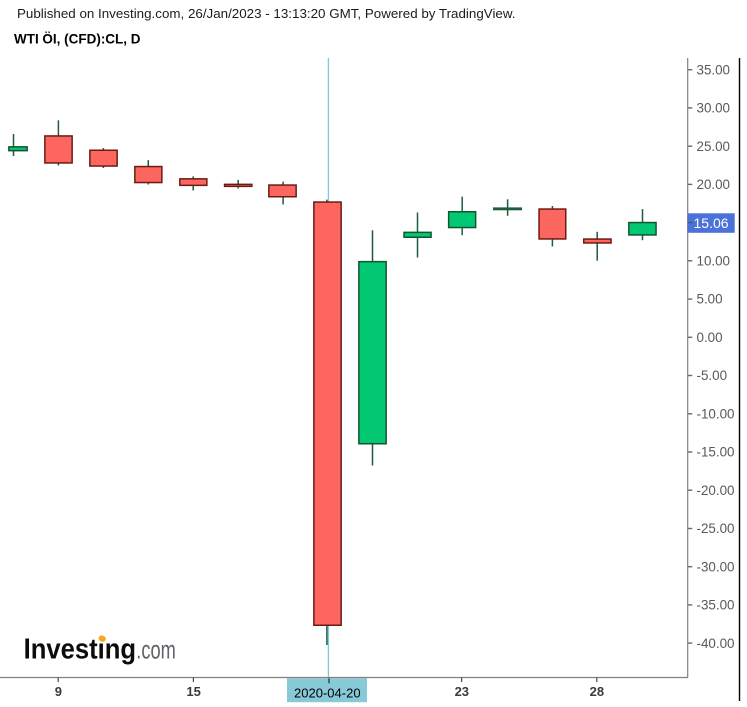  What do you see at coordinates (714, 108) in the screenshot?
I see `svg-text: 30.00` at bounding box center [714, 108].